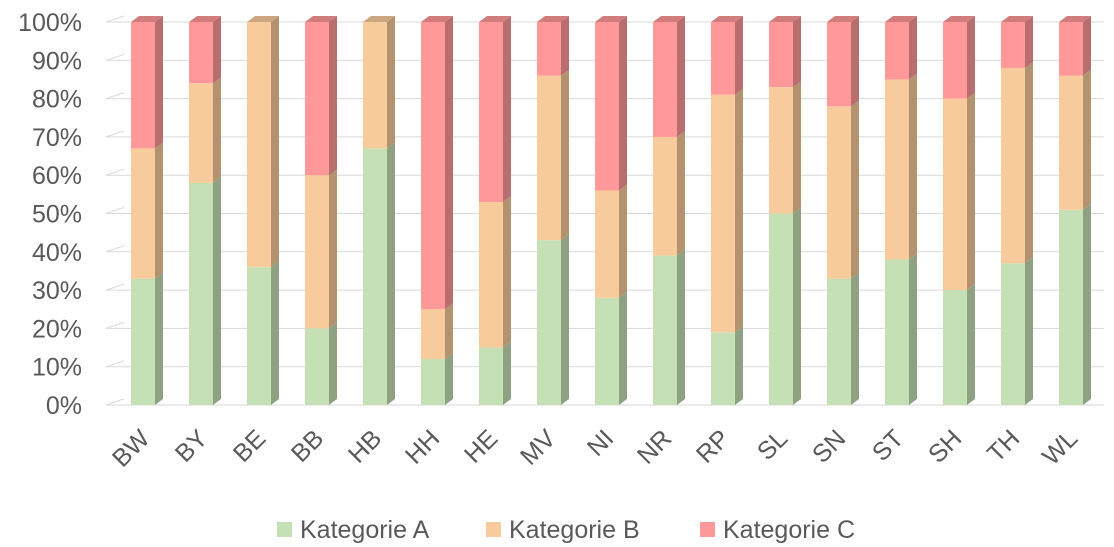 The image size is (1114, 547). I want to click on x-category-label: ST, so click(888, 445).